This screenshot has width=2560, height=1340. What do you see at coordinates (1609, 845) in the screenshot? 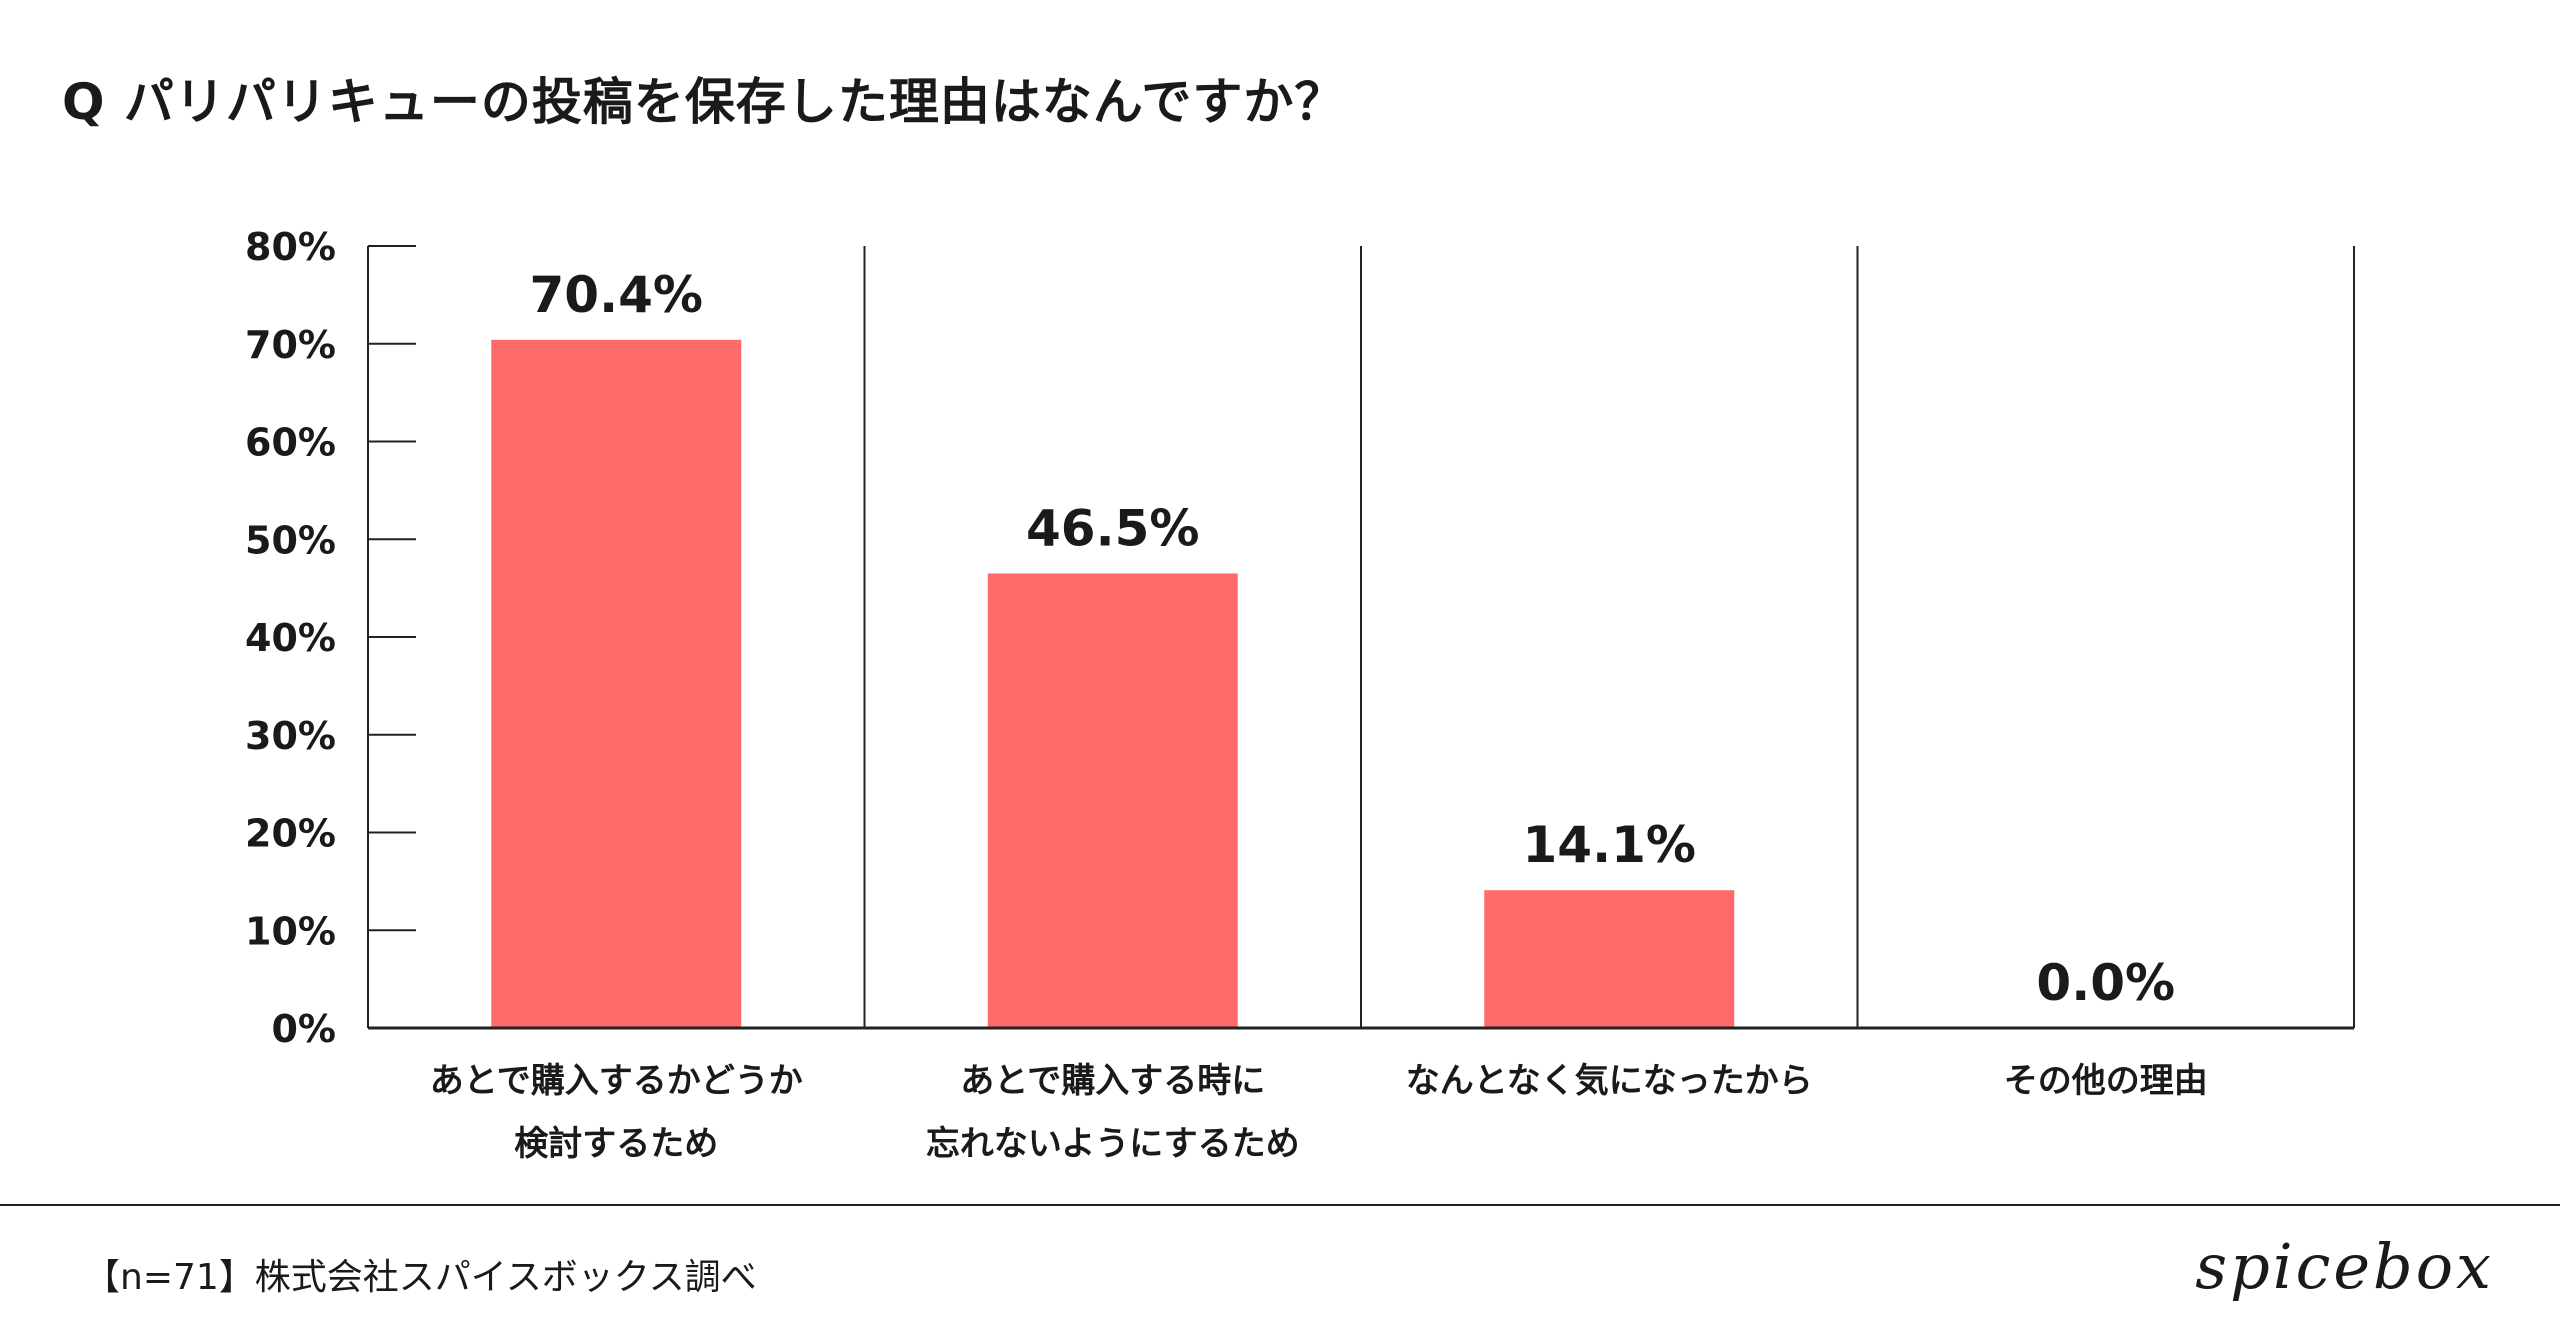
I see `data-label: 14.1%` at bounding box center [1609, 845].